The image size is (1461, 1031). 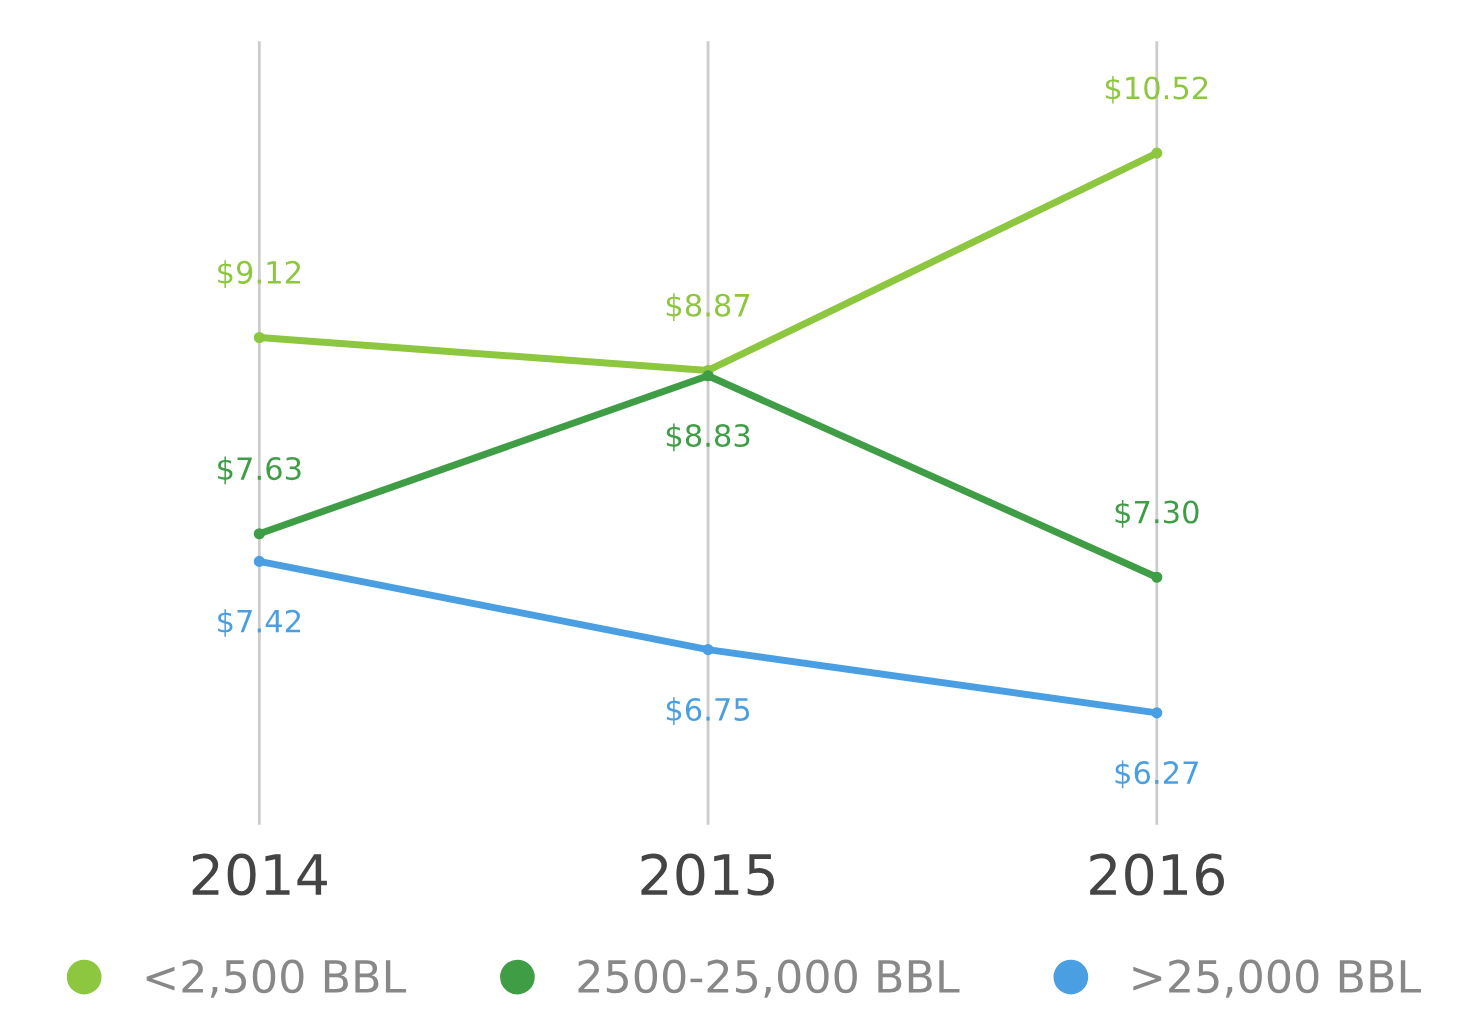 I want to click on data-label: $8.83, so click(x=708, y=437).